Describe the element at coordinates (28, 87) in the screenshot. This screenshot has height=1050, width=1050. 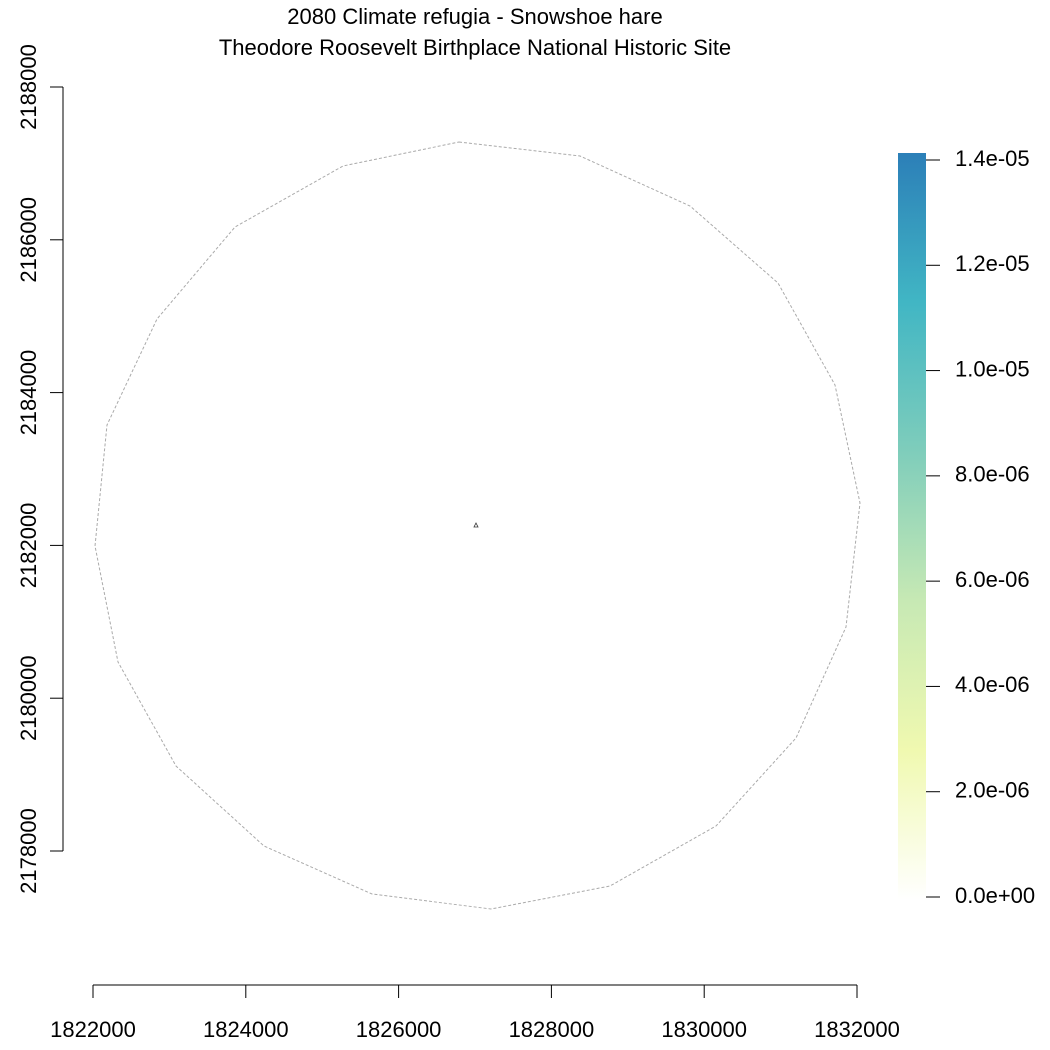
I see `y-tick-label: 2188000` at that location.